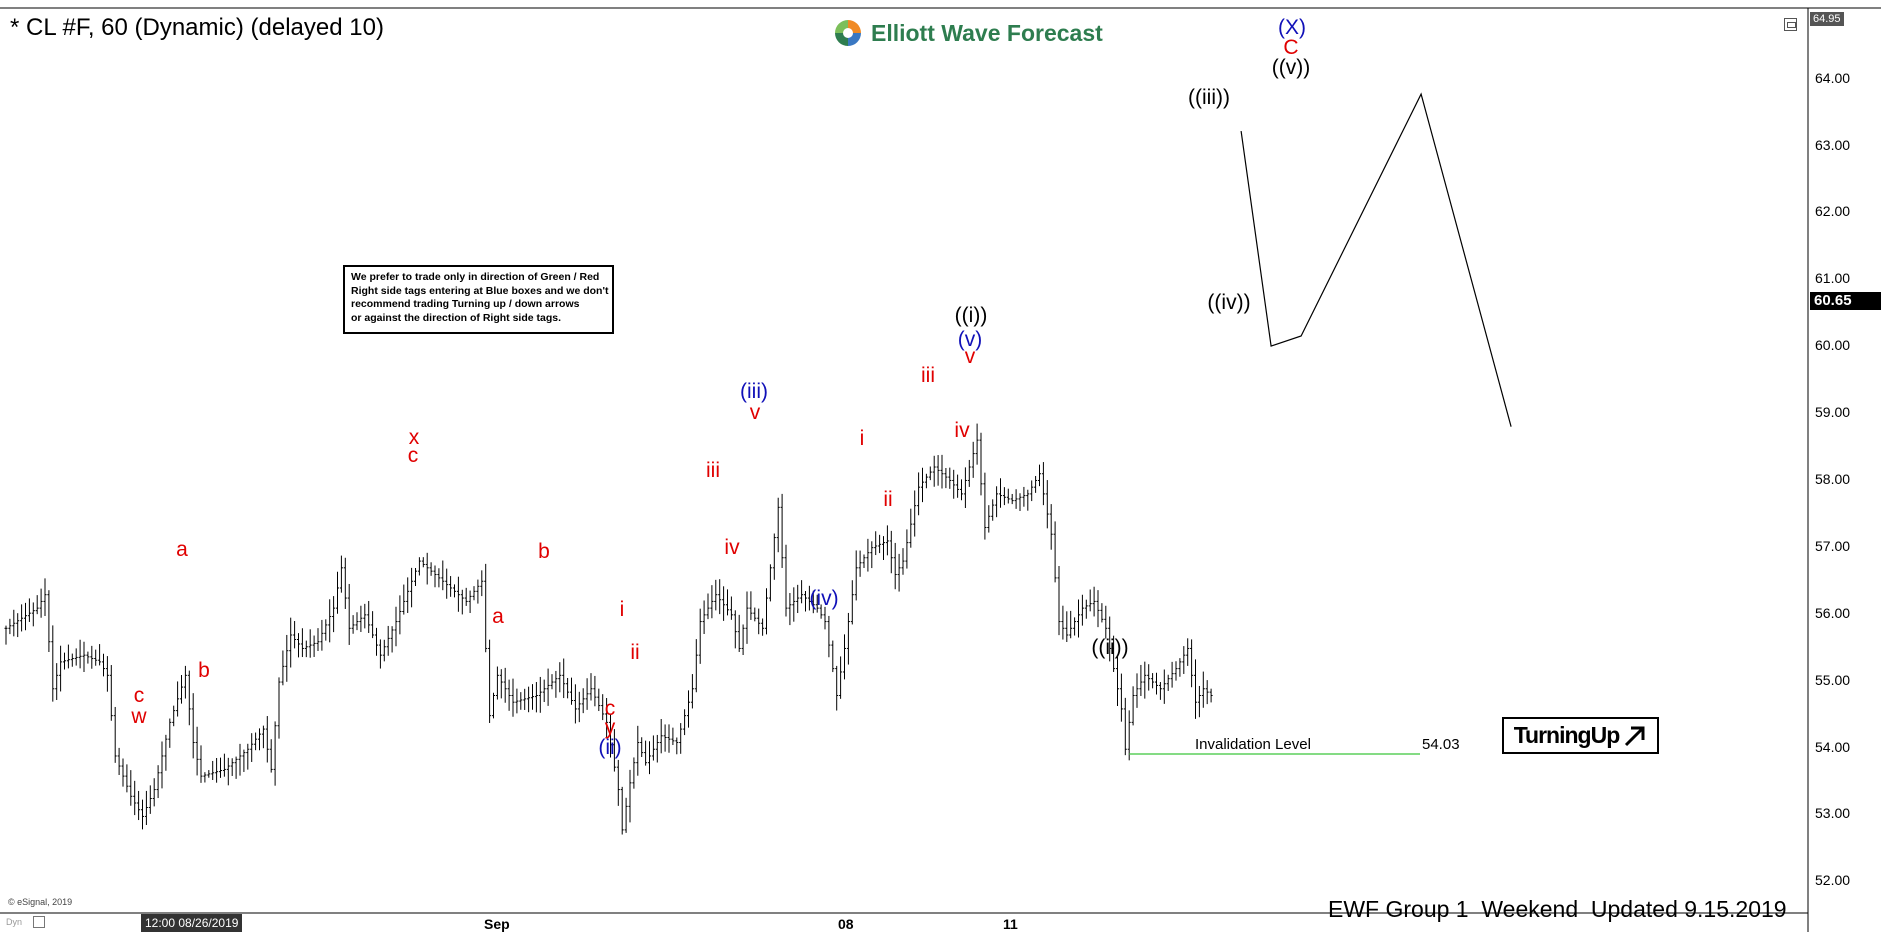  What do you see at coordinates (928, 375) in the screenshot?
I see `wave-label: iii` at bounding box center [928, 375].